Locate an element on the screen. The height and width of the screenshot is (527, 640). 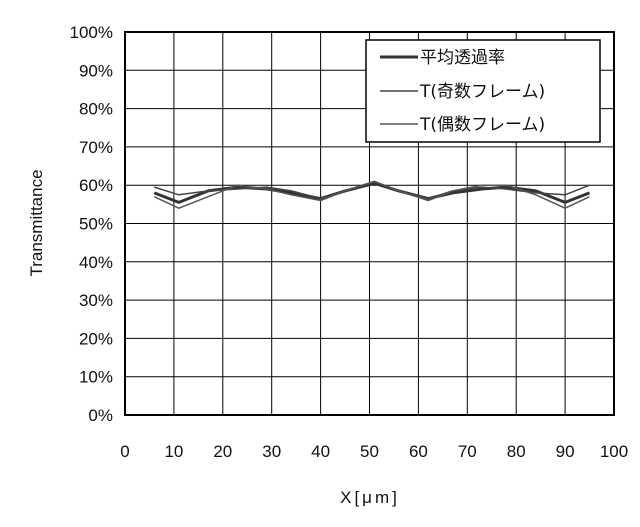
x-tick-label: 70 is located at coordinates (467, 451).